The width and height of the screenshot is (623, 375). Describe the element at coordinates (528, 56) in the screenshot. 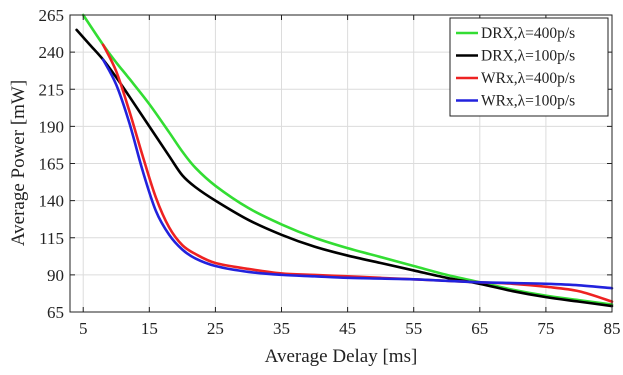

I see `legend-entry: DRX,λ=100p/s` at that location.